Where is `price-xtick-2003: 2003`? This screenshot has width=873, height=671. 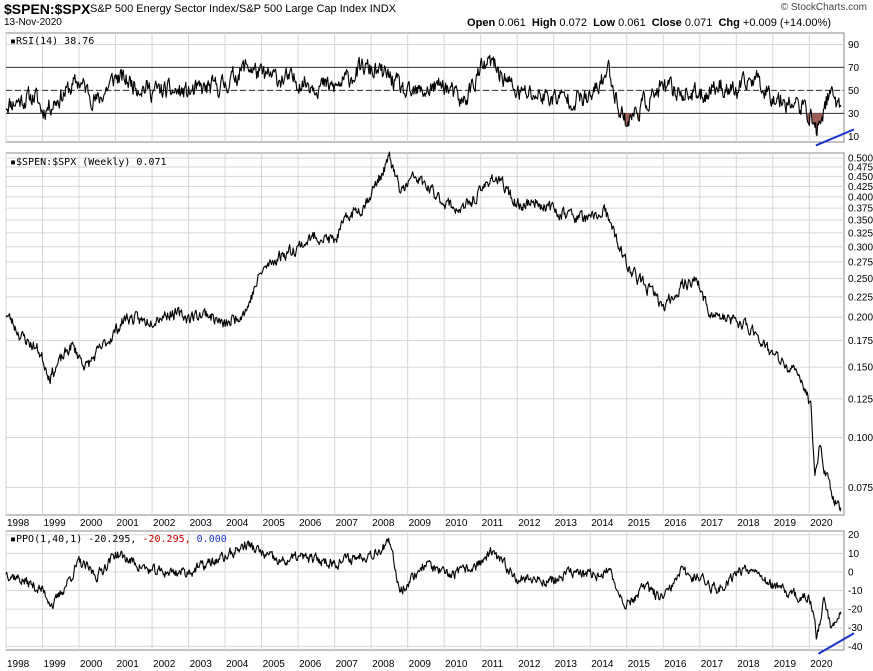 price-xtick-2003: 2003 is located at coordinates (201, 523).